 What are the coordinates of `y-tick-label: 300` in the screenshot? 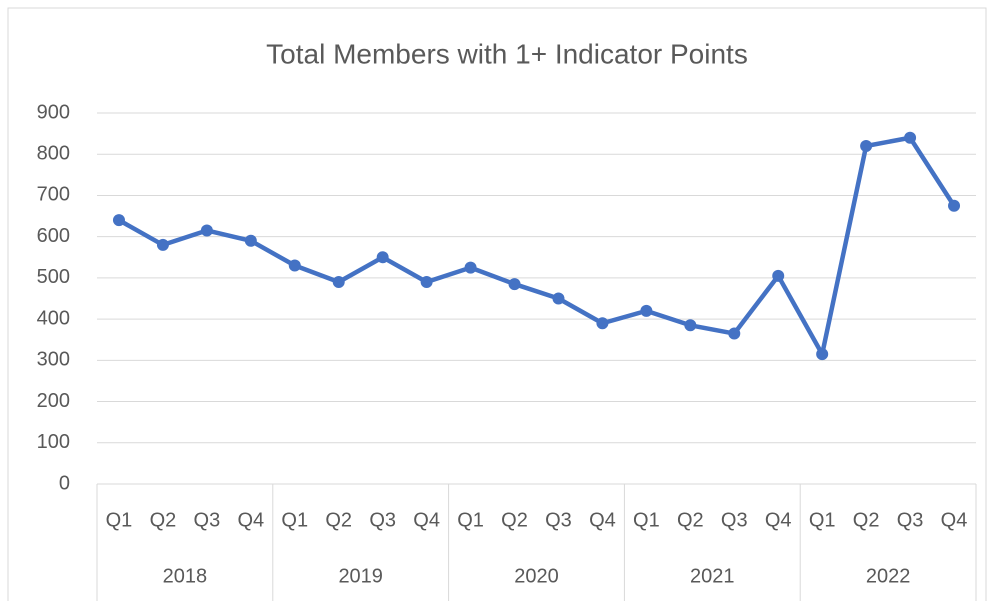 It's located at (53, 360).